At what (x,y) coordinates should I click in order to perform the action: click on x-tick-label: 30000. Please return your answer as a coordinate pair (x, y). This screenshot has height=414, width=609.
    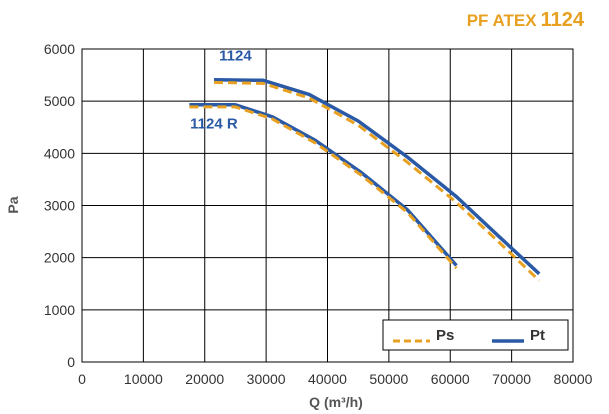
    Looking at the image, I should click on (266, 379).